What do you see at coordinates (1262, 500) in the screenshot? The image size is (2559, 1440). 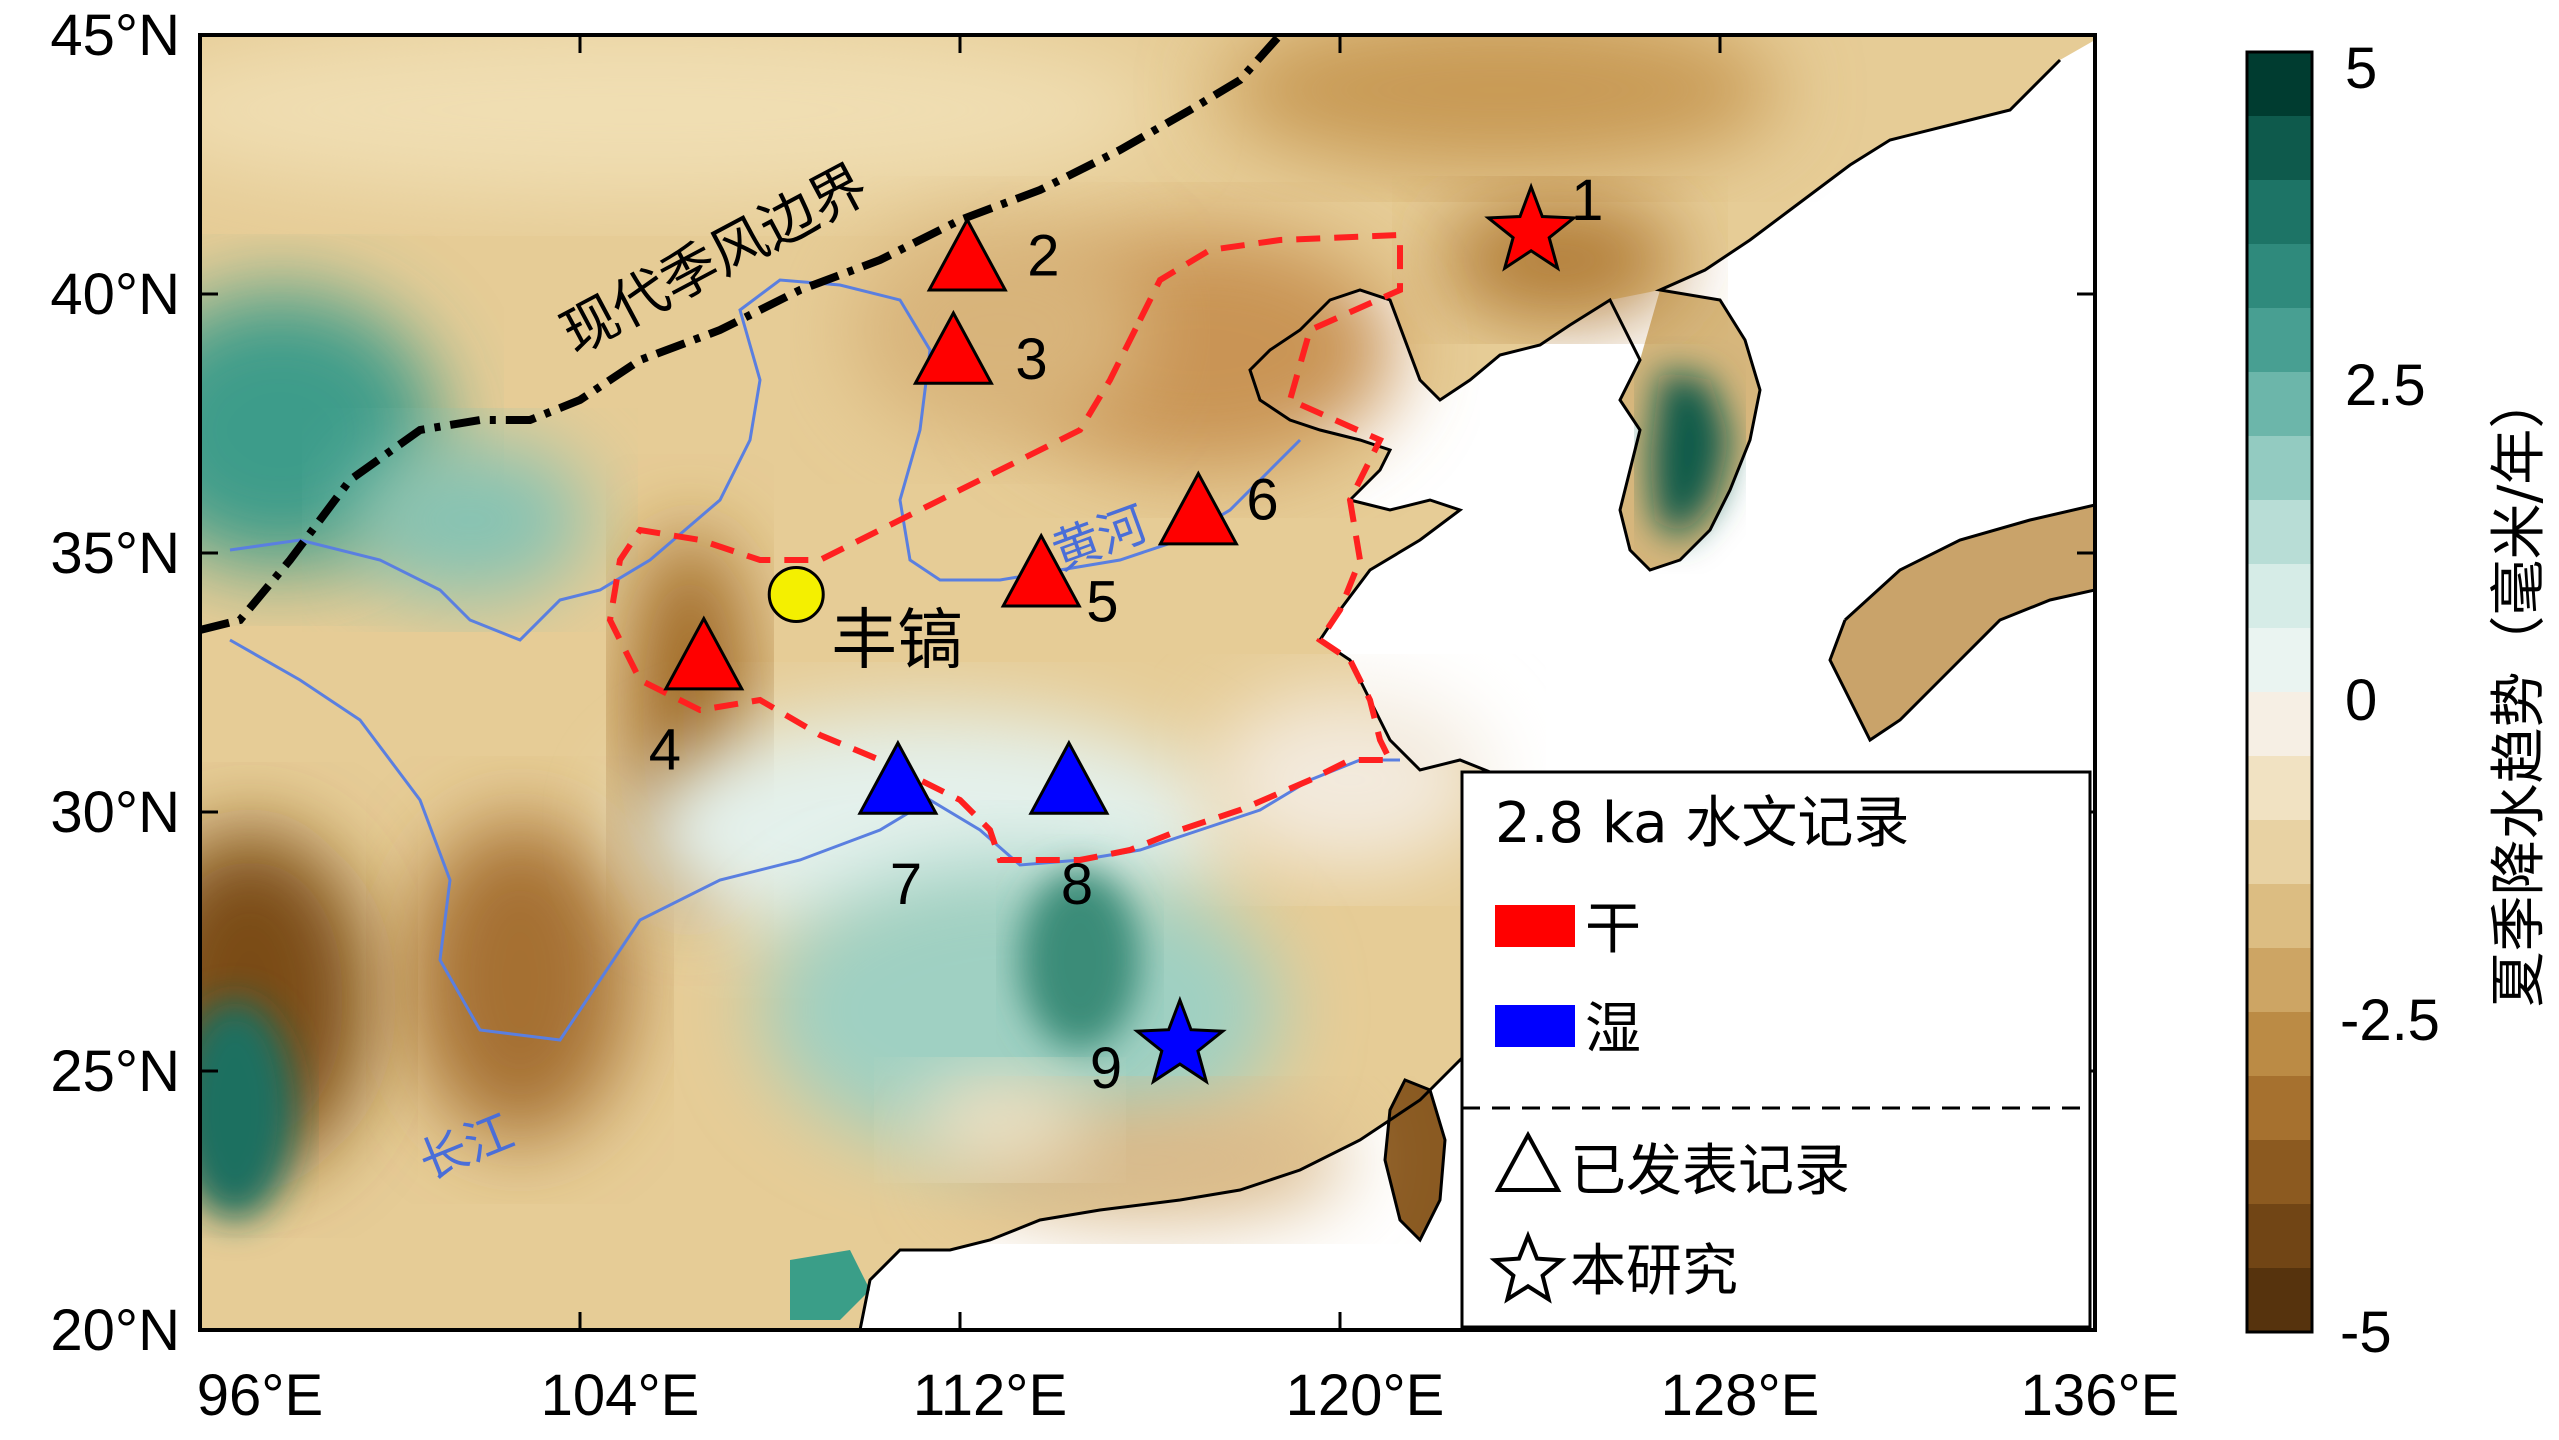 I see `site-number-label: 6` at bounding box center [1262, 500].